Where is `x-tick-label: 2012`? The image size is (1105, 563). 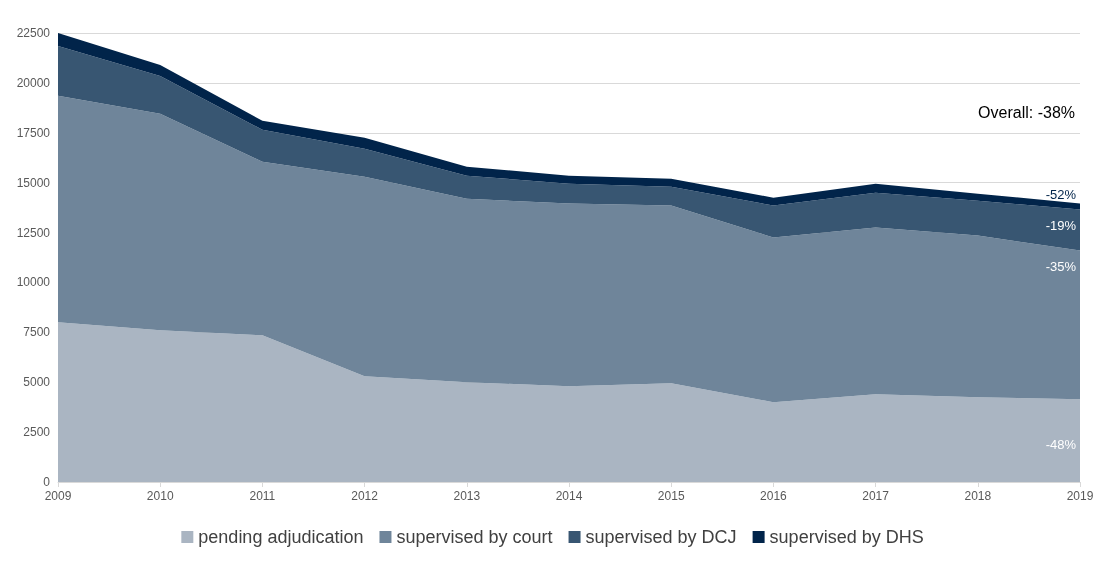
x-tick-label: 2012 is located at coordinates (365, 496).